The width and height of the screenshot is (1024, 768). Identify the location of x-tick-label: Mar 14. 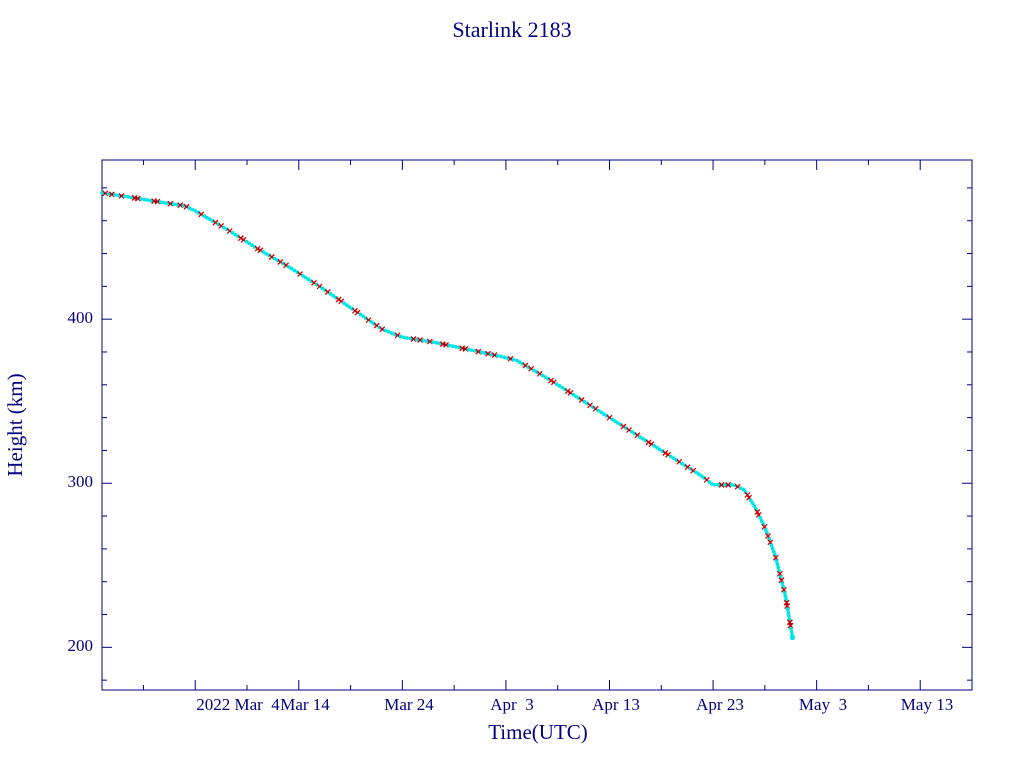
(305, 704).